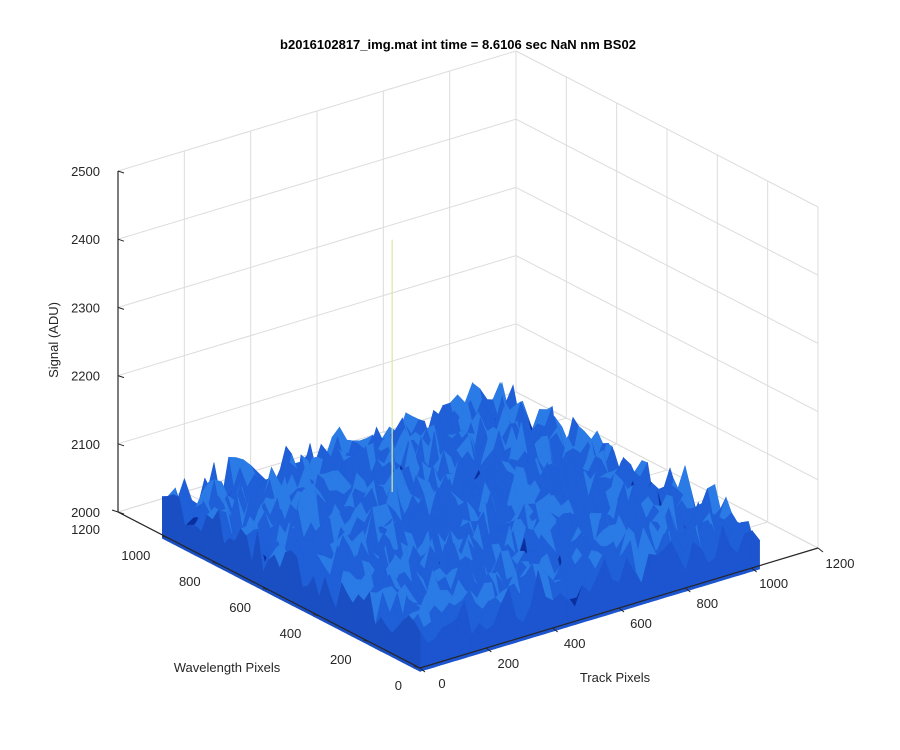  What do you see at coordinates (441, 683) in the screenshot?
I see `x-tick-label: 0` at bounding box center [441, 683].